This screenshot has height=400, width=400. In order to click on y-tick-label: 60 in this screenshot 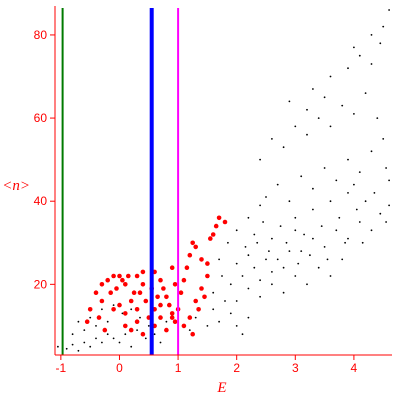, I will do `click(41, 118)`.